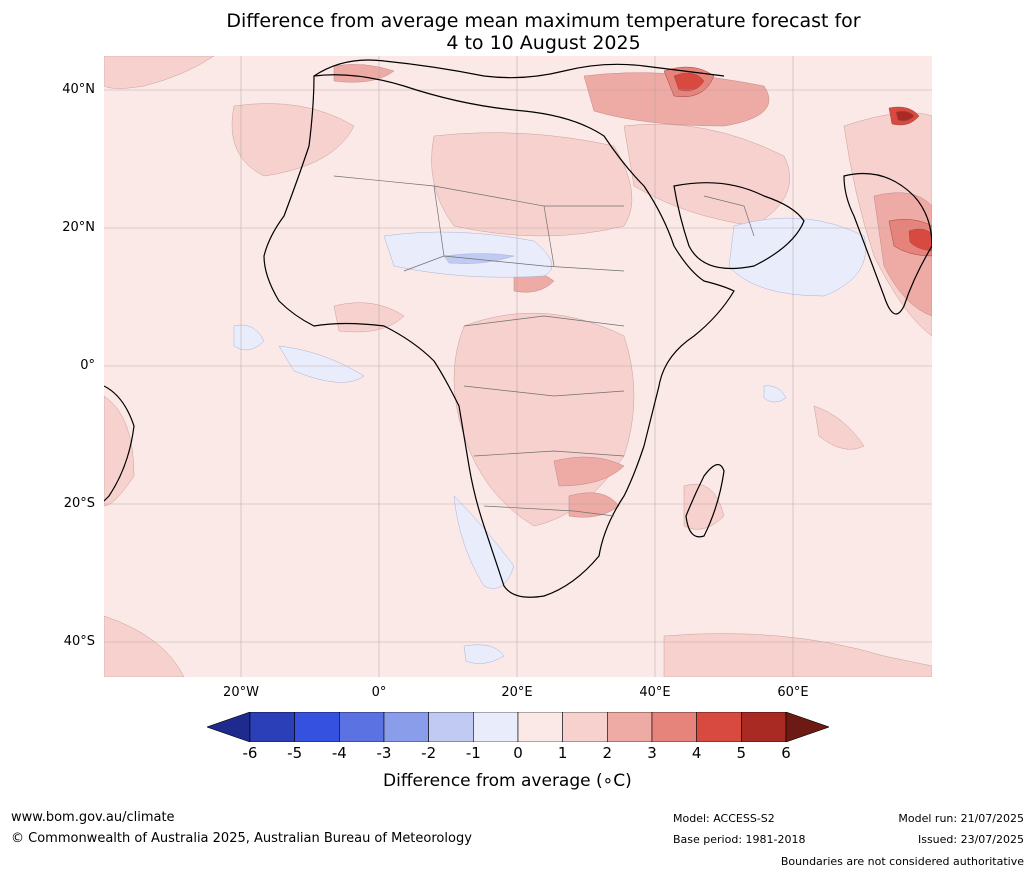 This screenshot has width=1035, height=873. Describe the element at coordinates (724, 818) in the screenshot. I see `model-text: Model: ACCESS-S2` at that location.